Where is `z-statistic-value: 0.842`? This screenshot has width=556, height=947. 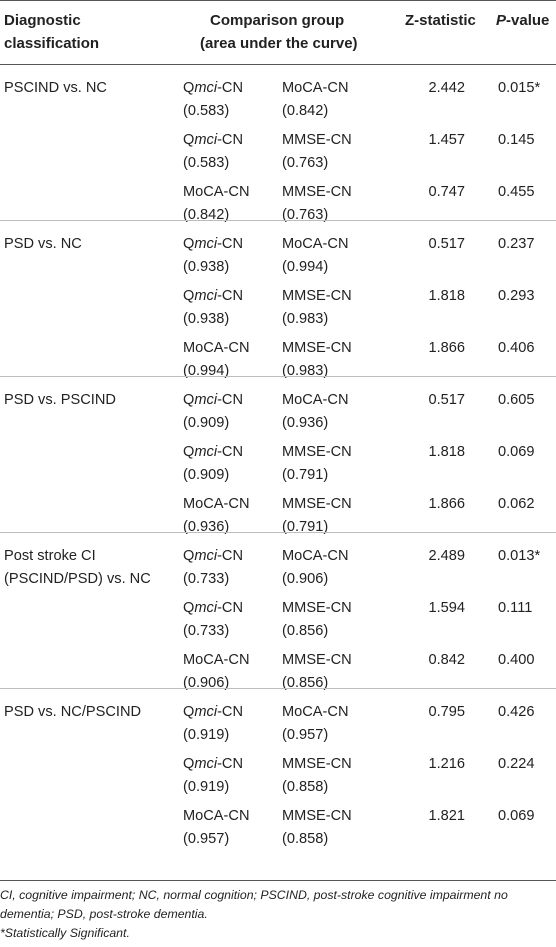
z-statistic-value: 0.842 is located at coordinates (446, 660).